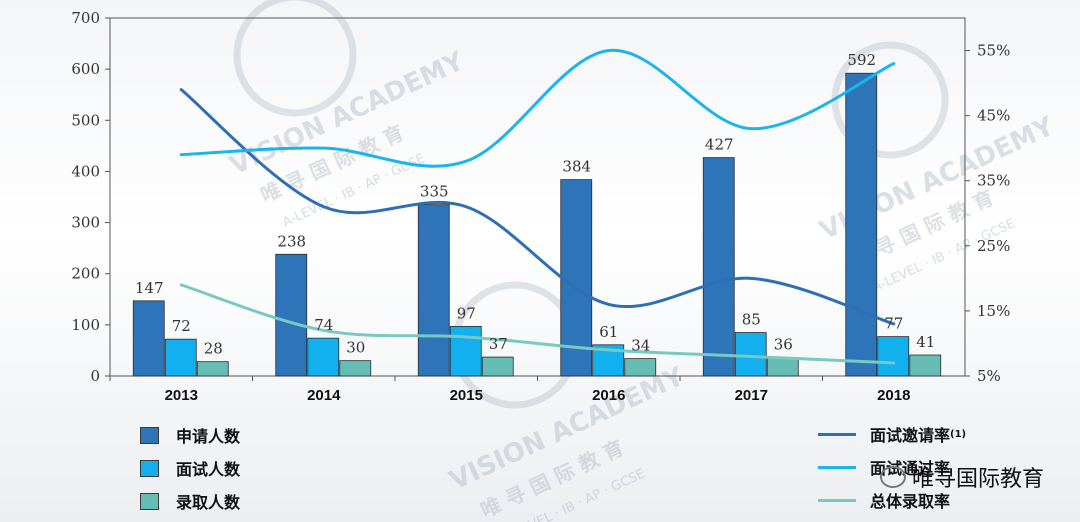 The image size is (1080, 522). What do you see at coordinates (989, 376) in the screenshot?
I see `right-tick-label: 5%` at bounding box center [989, 376].